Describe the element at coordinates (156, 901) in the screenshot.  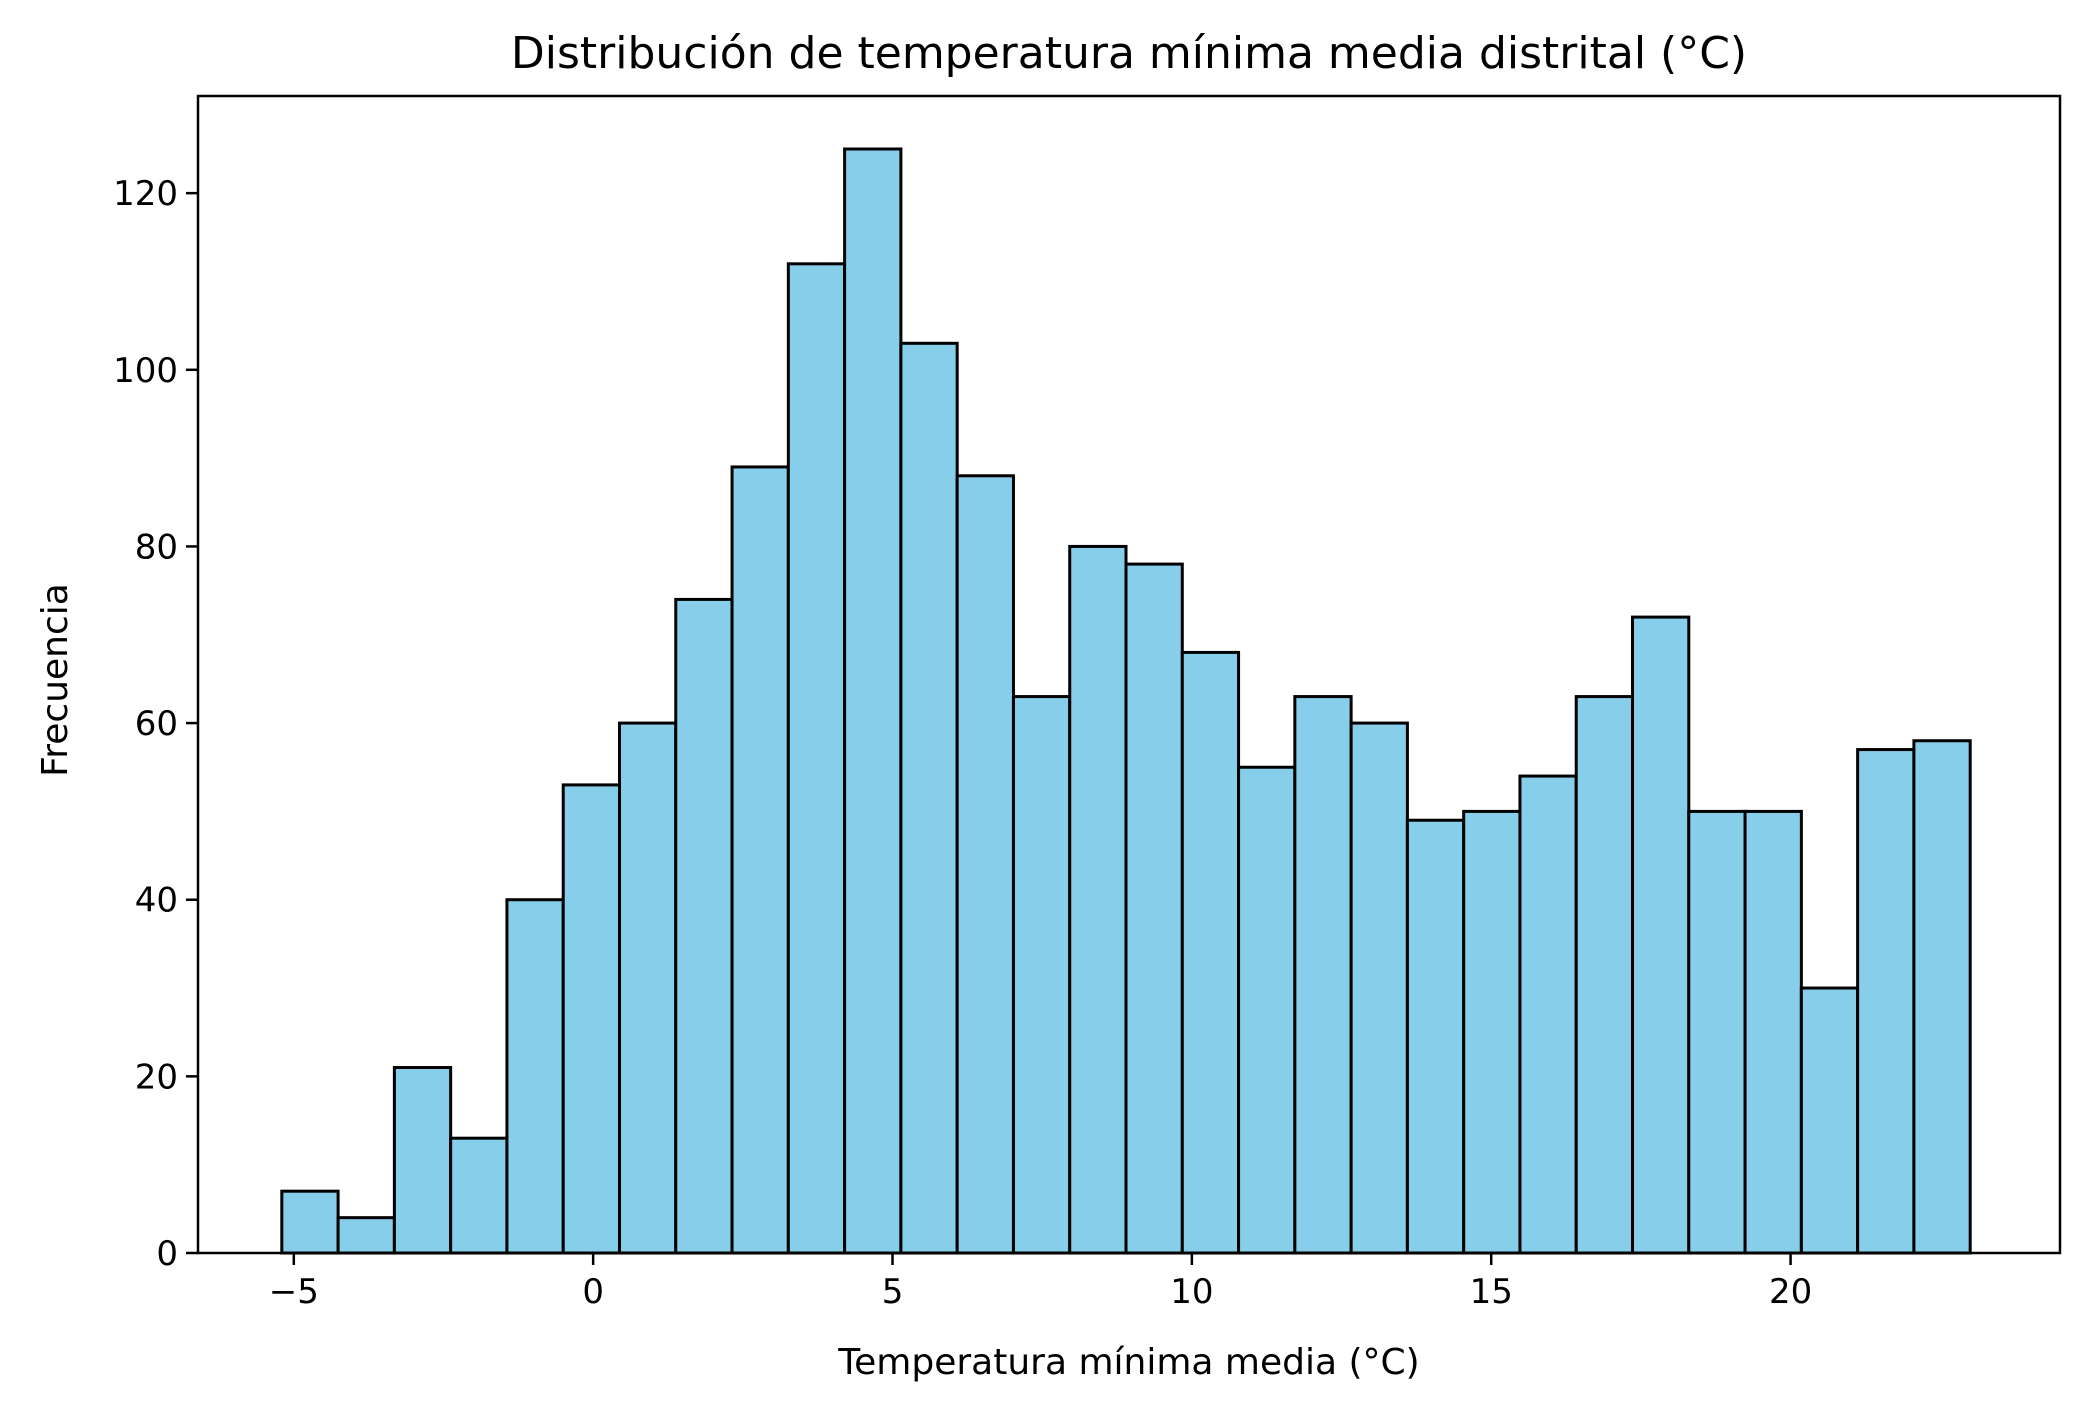
I see `y-tick-label: 40` at that location.